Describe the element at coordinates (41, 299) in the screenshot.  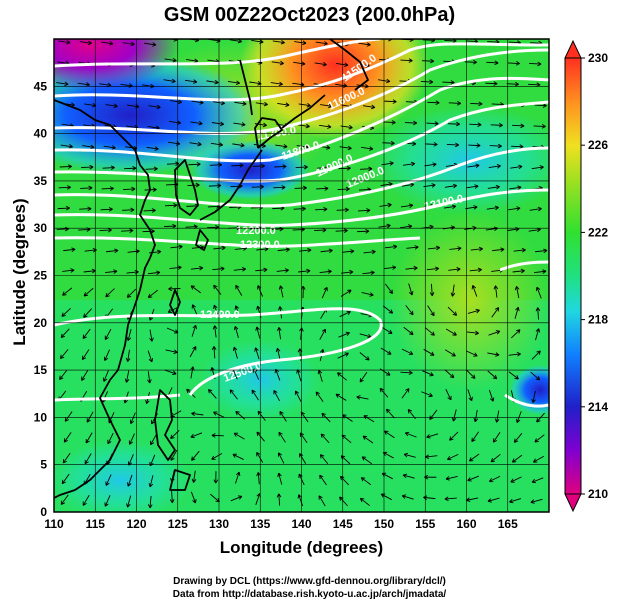
I see `y-tick-labels: 0 5 10 15 20 25 30 35 40 45` at that location.